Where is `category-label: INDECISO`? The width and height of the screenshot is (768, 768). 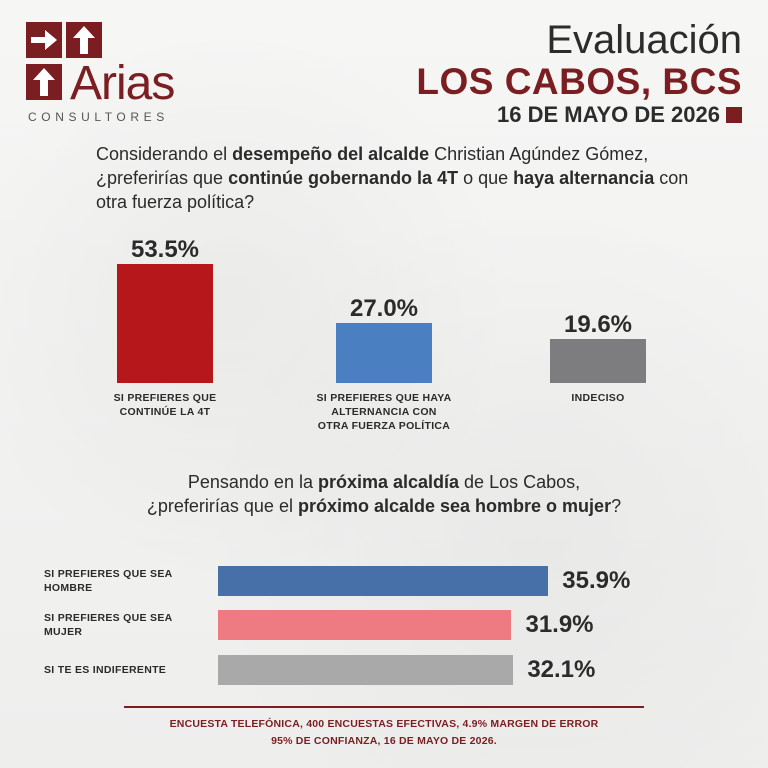
category-label: INDECISO is located at coordinates (598, 398).